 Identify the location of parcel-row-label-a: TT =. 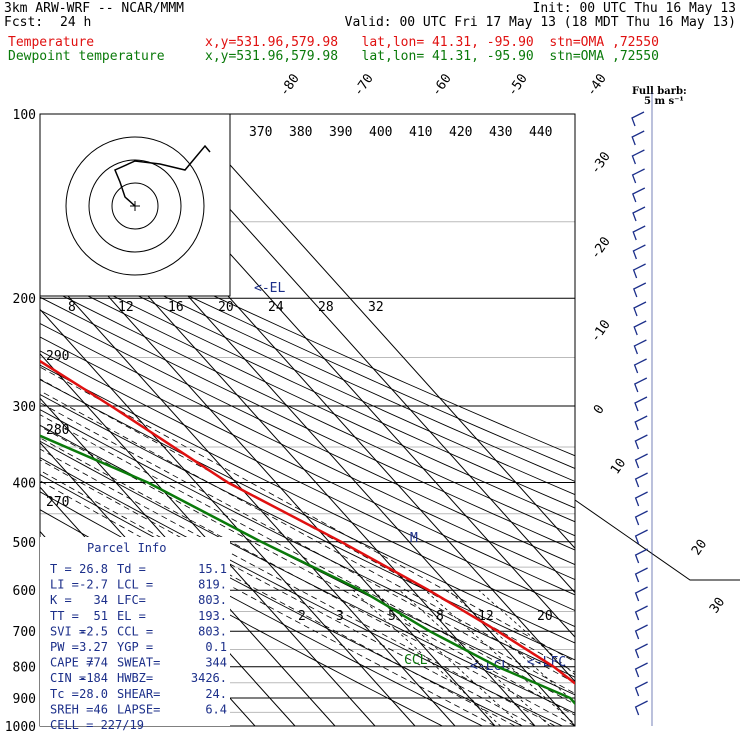
(64, 616).